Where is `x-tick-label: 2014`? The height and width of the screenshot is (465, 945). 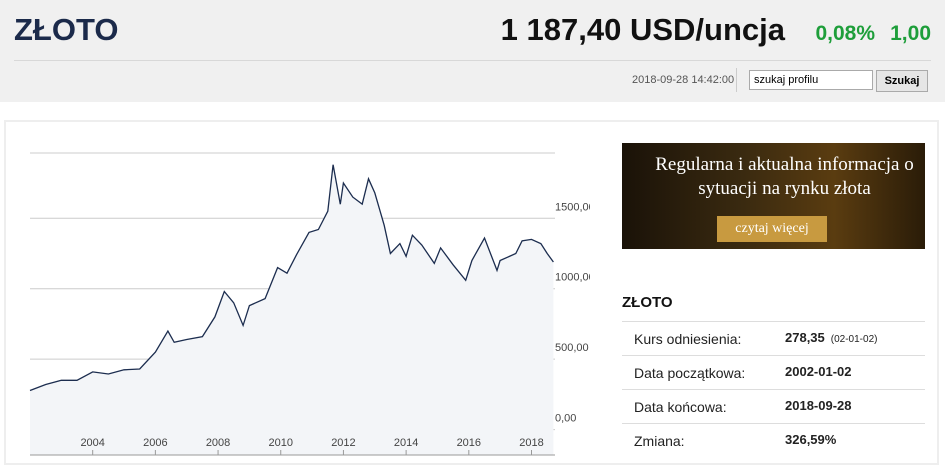 x-tick-label: 2014 is located at coordinates (406, 443).